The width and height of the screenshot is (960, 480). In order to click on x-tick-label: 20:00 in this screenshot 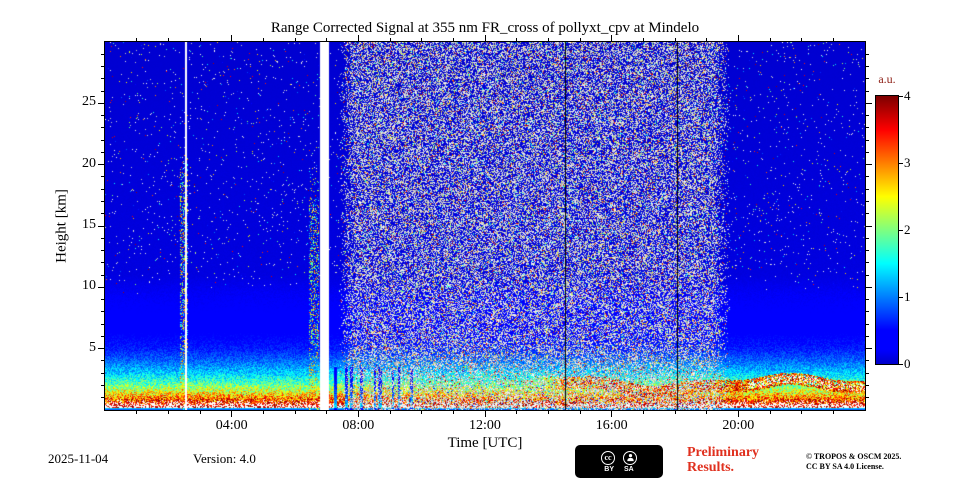, I will do `click(738, 425)`.